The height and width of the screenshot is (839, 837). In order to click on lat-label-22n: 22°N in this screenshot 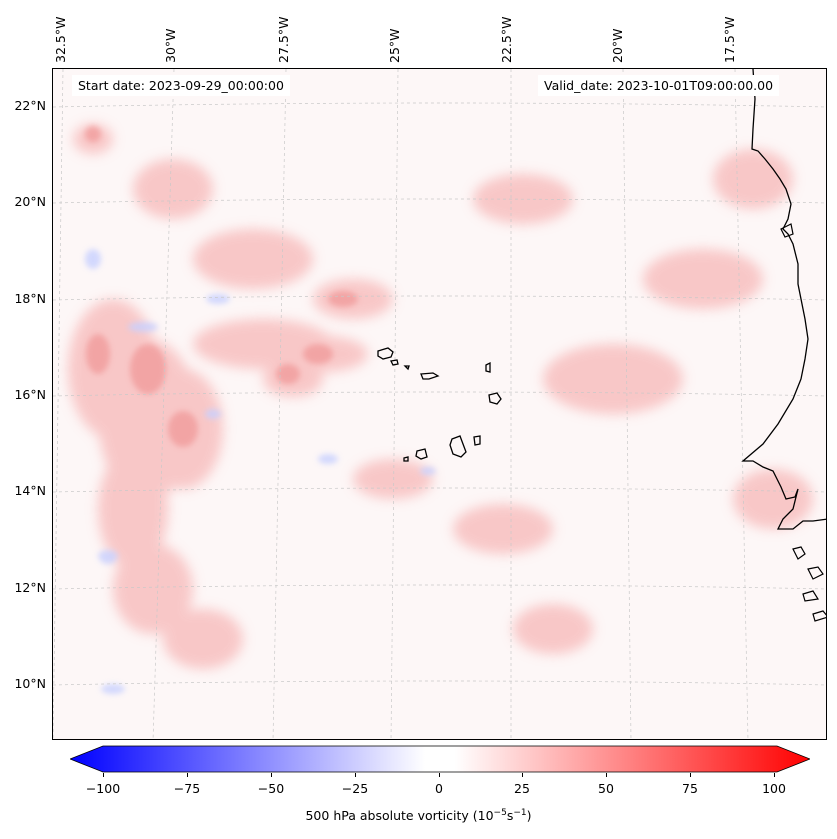, I will do `click(30, 105)`.